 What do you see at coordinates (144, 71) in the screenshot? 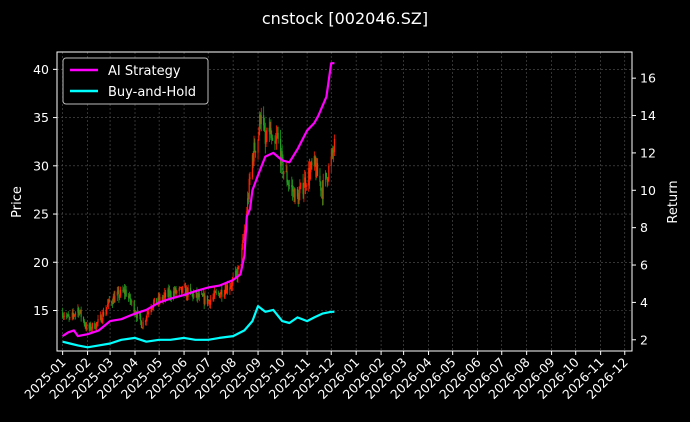
I see `legend-label-ai-strategy: AI Strategy` at bounding box center [144, 71].